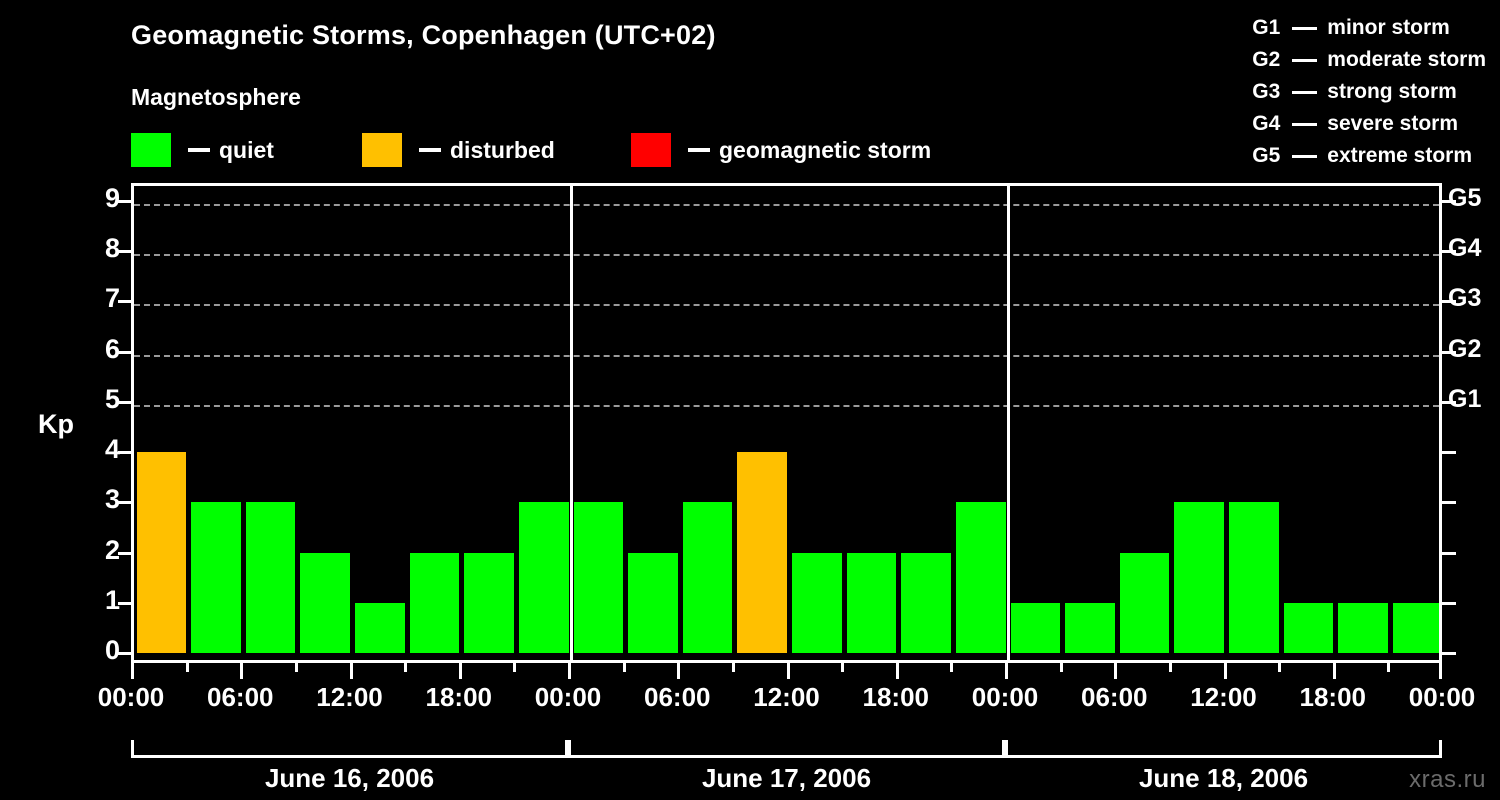 This screenshot has height=800, width=1500. I want to click on legend-entry-geomagnetic-storm: geomagnetic storm, so click(781, 150).